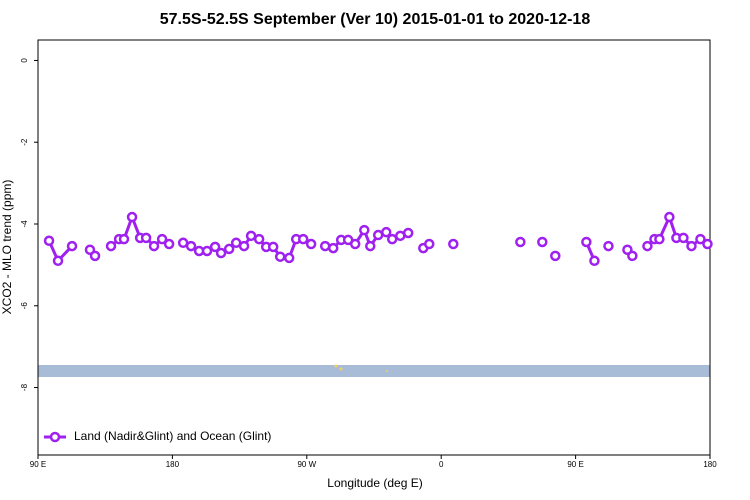 Image resolution: width=750 pixels, height=500 pixels. Describe the element at coordinates (441, 464) in the screenshot. I see `x-tick-label: 0` at that location.